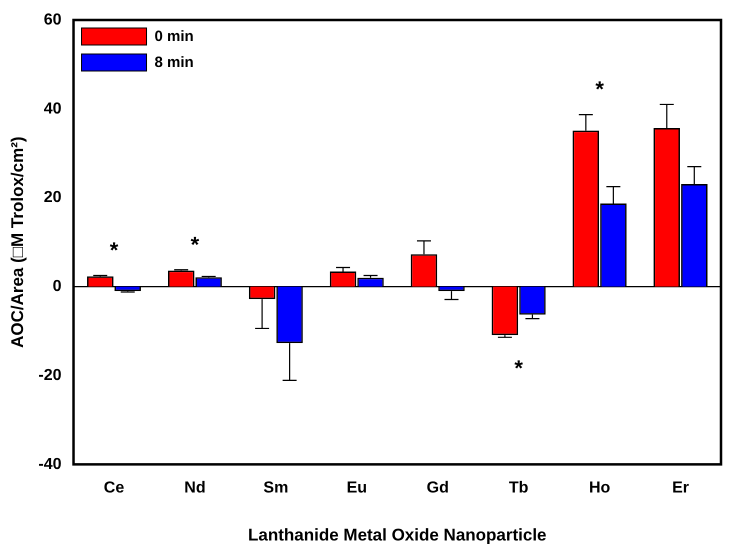  What do you see at coordinates (57, 287) in the screenshot?
I see `y-tick-label: 0` at bounding box center [57, 287].